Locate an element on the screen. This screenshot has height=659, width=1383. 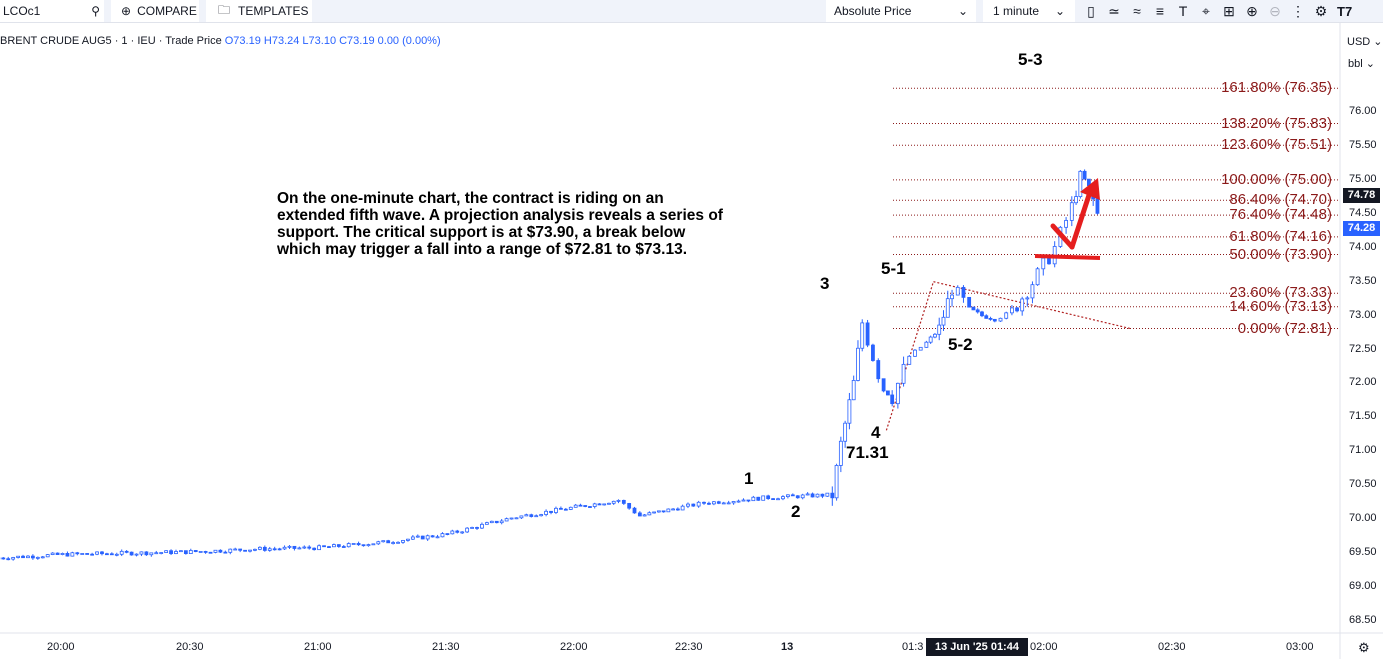
unit-select: bbl ⌄ is located at coordinates (1361, 64).